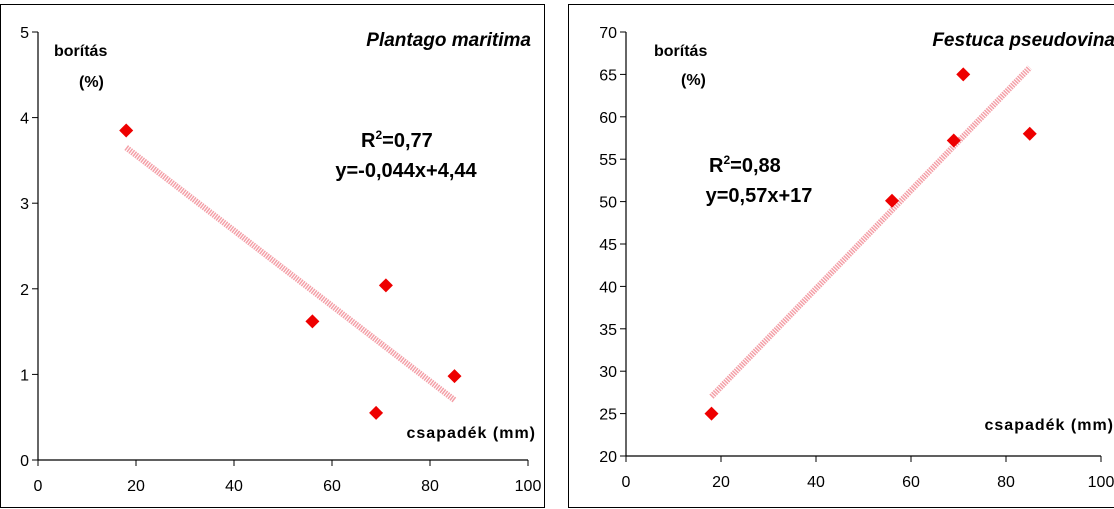  Describe the element at coordinates (608, 118) in the screenshot. I see `y-tick-label: 60` at that location.